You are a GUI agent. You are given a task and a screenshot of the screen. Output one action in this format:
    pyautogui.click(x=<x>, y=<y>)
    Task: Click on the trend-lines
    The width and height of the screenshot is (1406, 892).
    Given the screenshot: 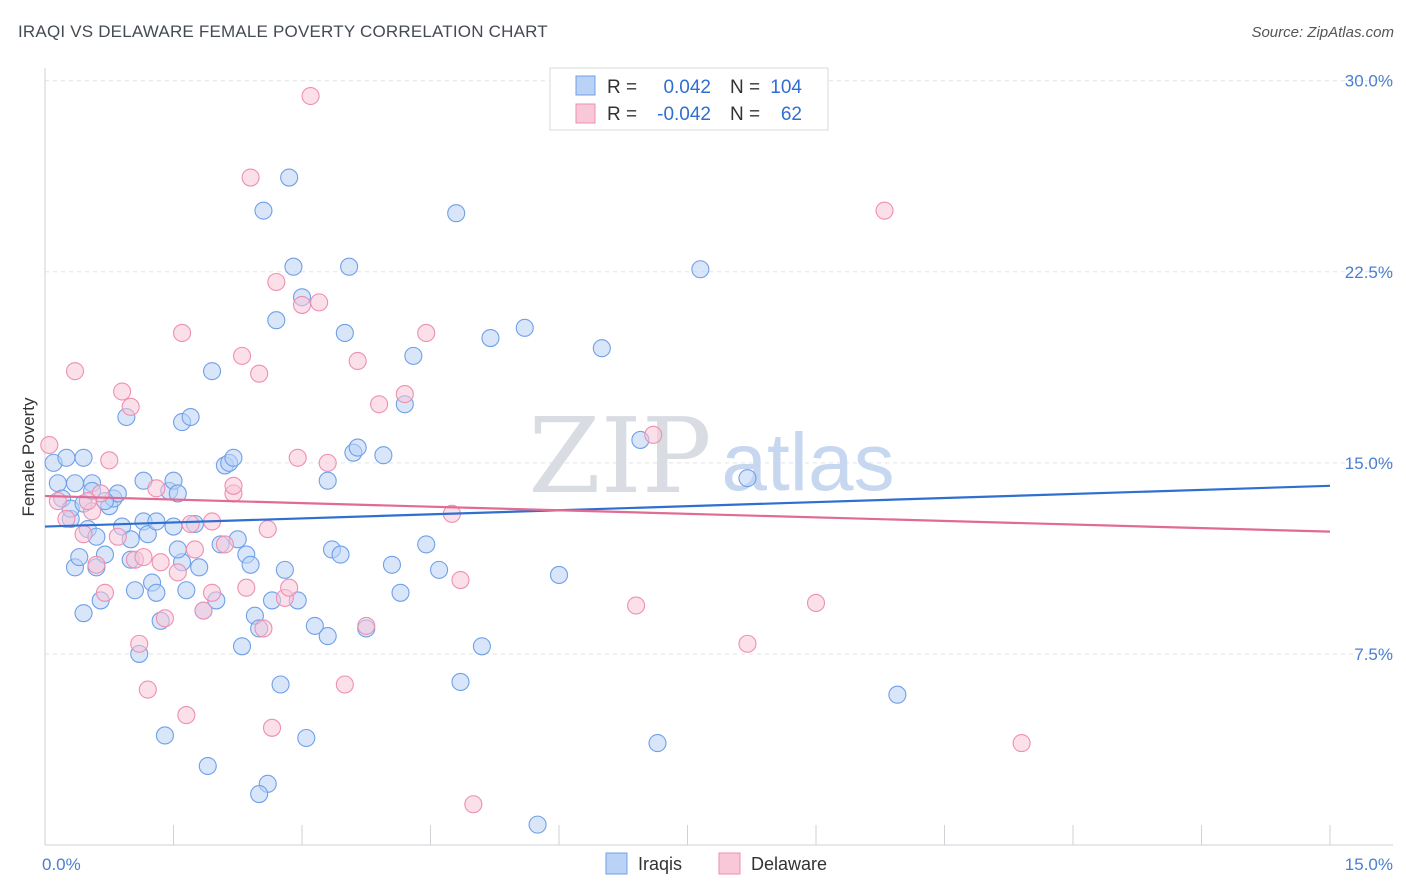 What is the action you would take?
    pyautogui.click(x=687, y=508)
    